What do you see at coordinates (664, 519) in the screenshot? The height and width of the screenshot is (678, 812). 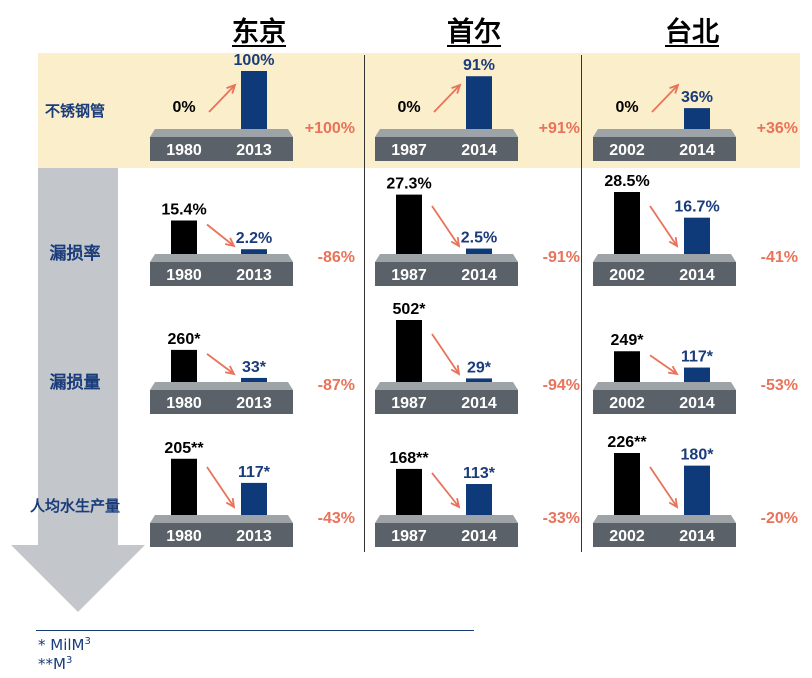 I see `platform-top-g11` at bounding box center [664, 519].